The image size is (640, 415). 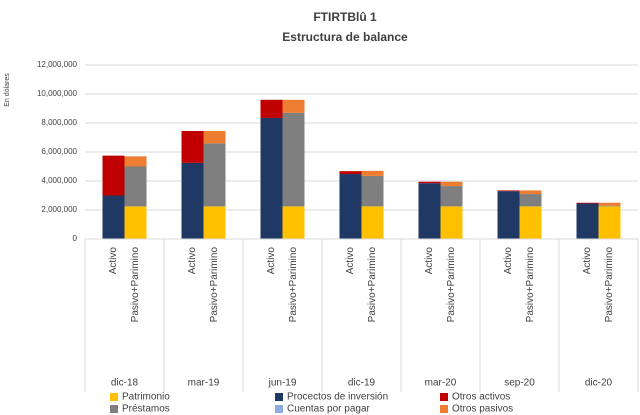 I want to click on group-label: mar-19, so click(x=204, y=383).